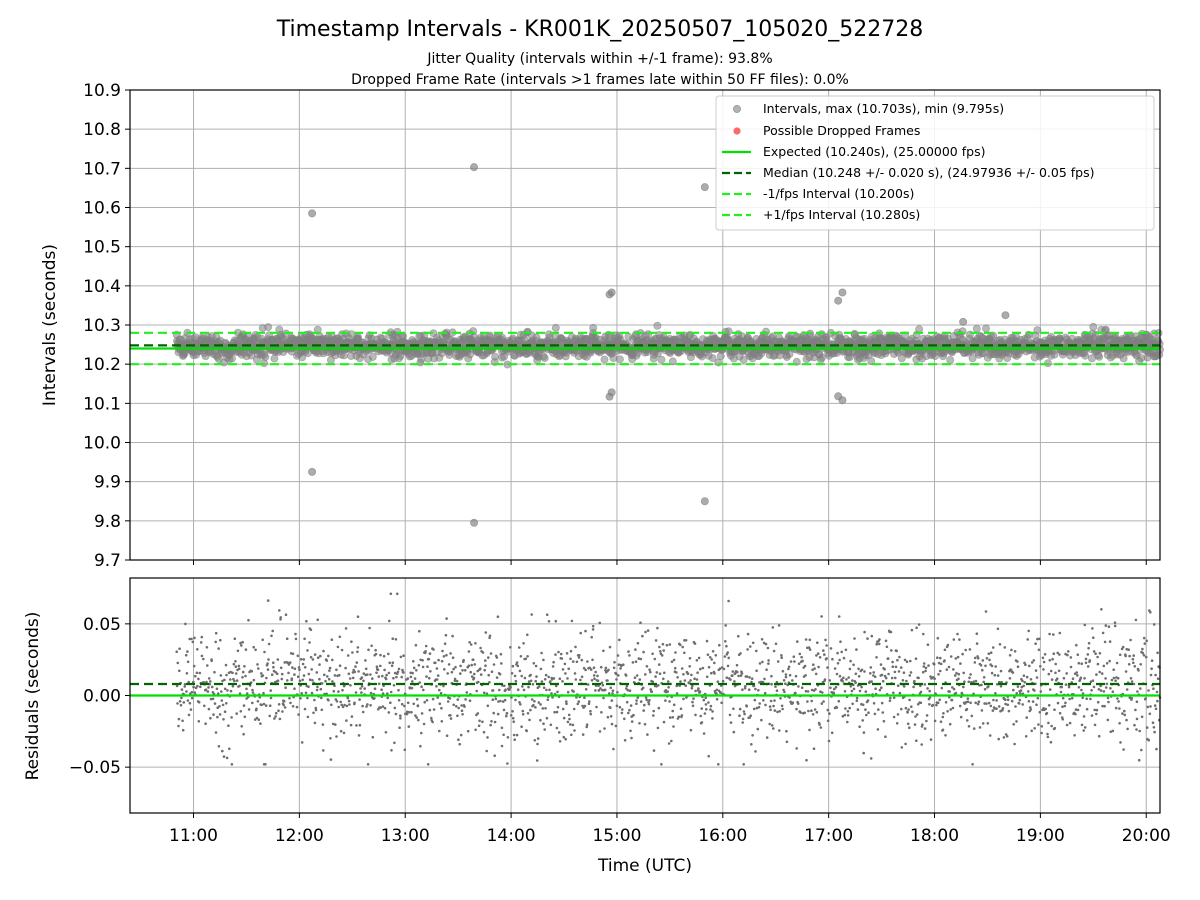  Describe the element at coordinates (1146, 836) in the screenshot. I see `x-tick-label: 20:00` at that location.